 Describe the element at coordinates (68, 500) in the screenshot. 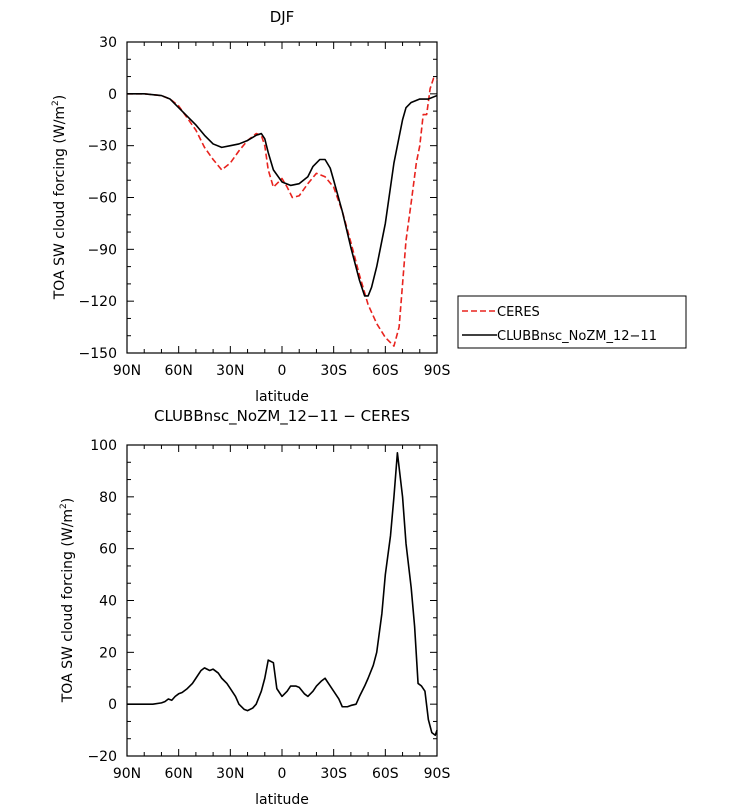

I see `bottom-y-axis-label-end: )` at that location.